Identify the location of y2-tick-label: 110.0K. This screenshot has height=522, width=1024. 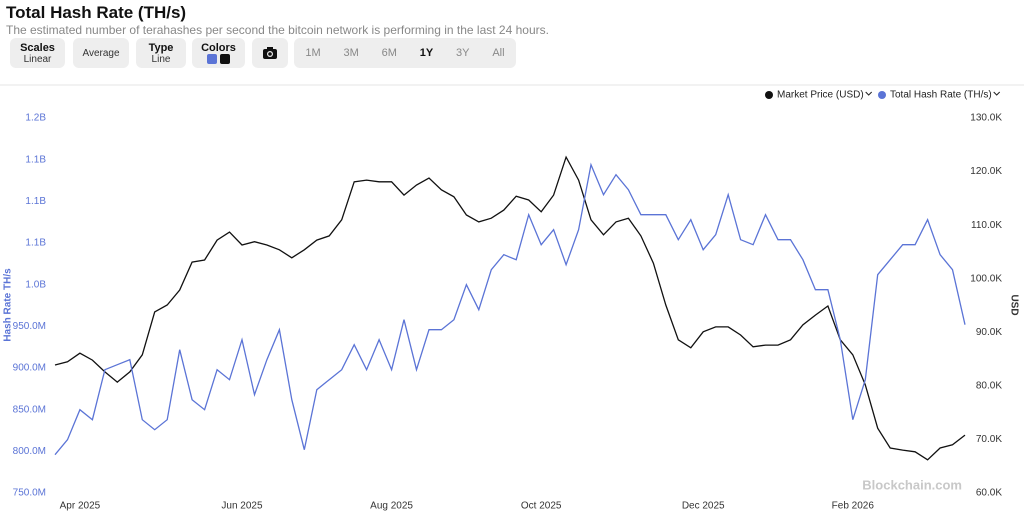
(986, 225).